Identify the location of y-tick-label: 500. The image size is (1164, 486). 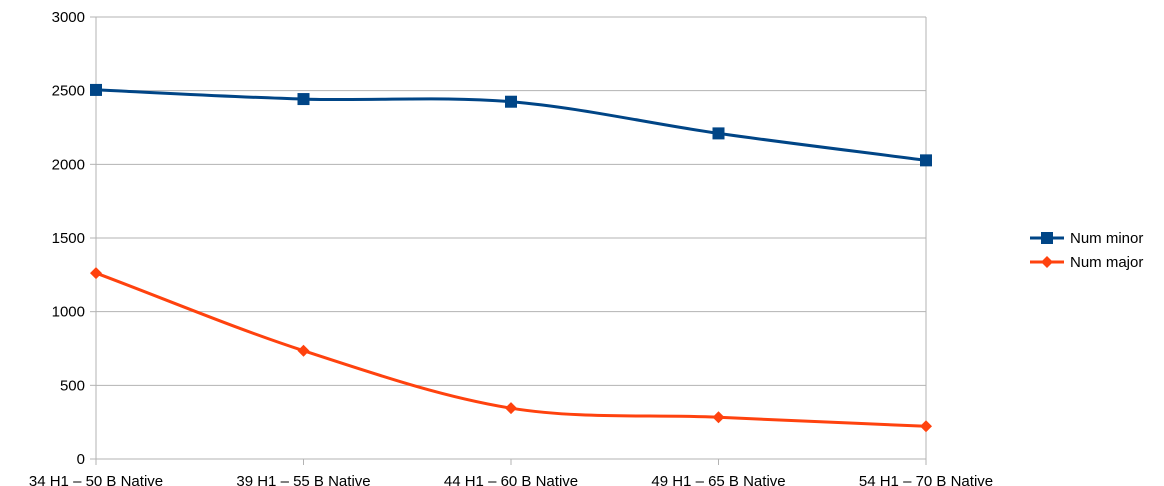
(72, 385).